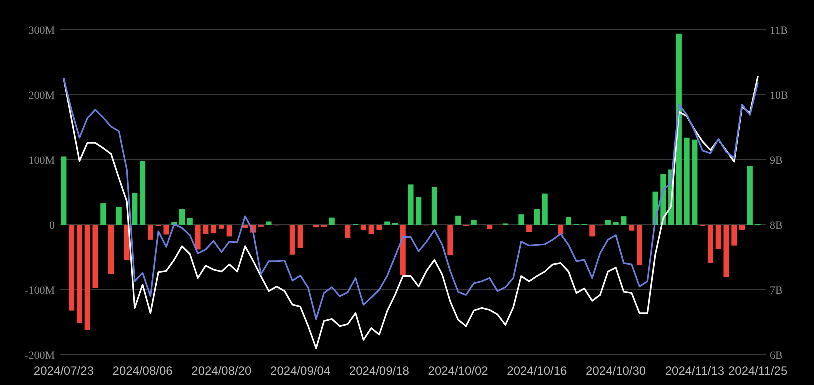 The image size is (814, 385). I want to click on x-tick-label: 2024/09/04, so click(300, 371).